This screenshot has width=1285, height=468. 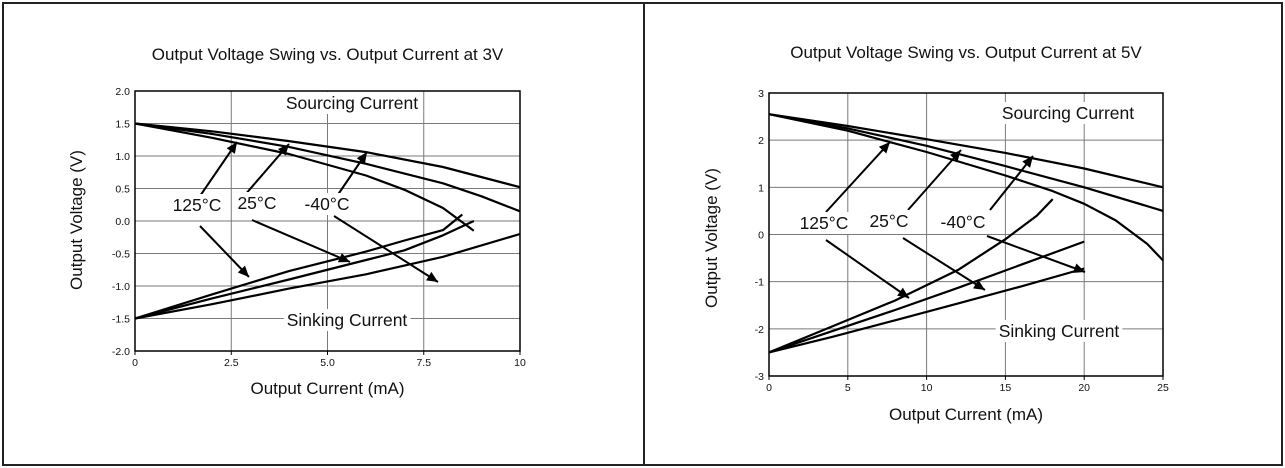 I want to click on x-tick-label: 5.0, so click(x=327, y=363).